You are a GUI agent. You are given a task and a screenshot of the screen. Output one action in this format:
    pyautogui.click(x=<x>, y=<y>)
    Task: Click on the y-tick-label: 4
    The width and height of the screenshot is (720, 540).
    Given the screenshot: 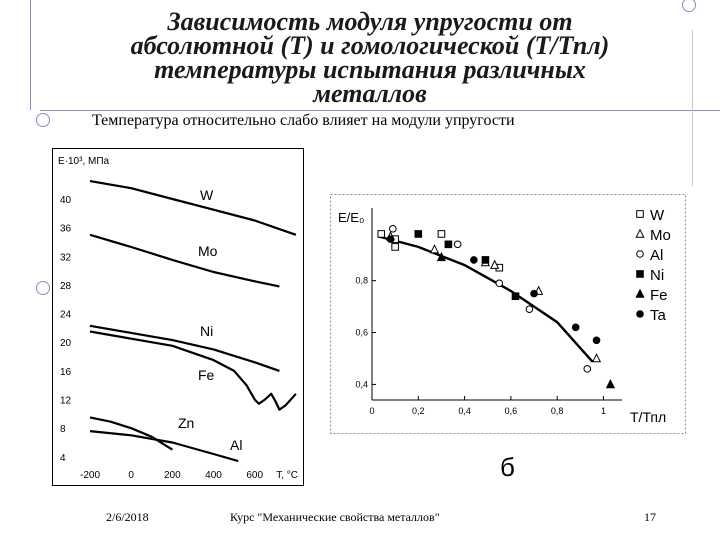 What is the action you would take?
    pyautogui.click(x=63, y=458)
    